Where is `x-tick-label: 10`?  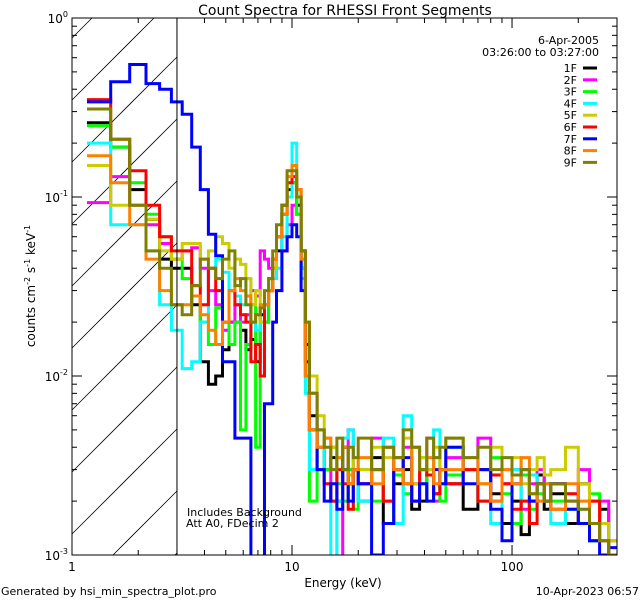
x-tick-label: 10 is located at coordinates (291, 567).